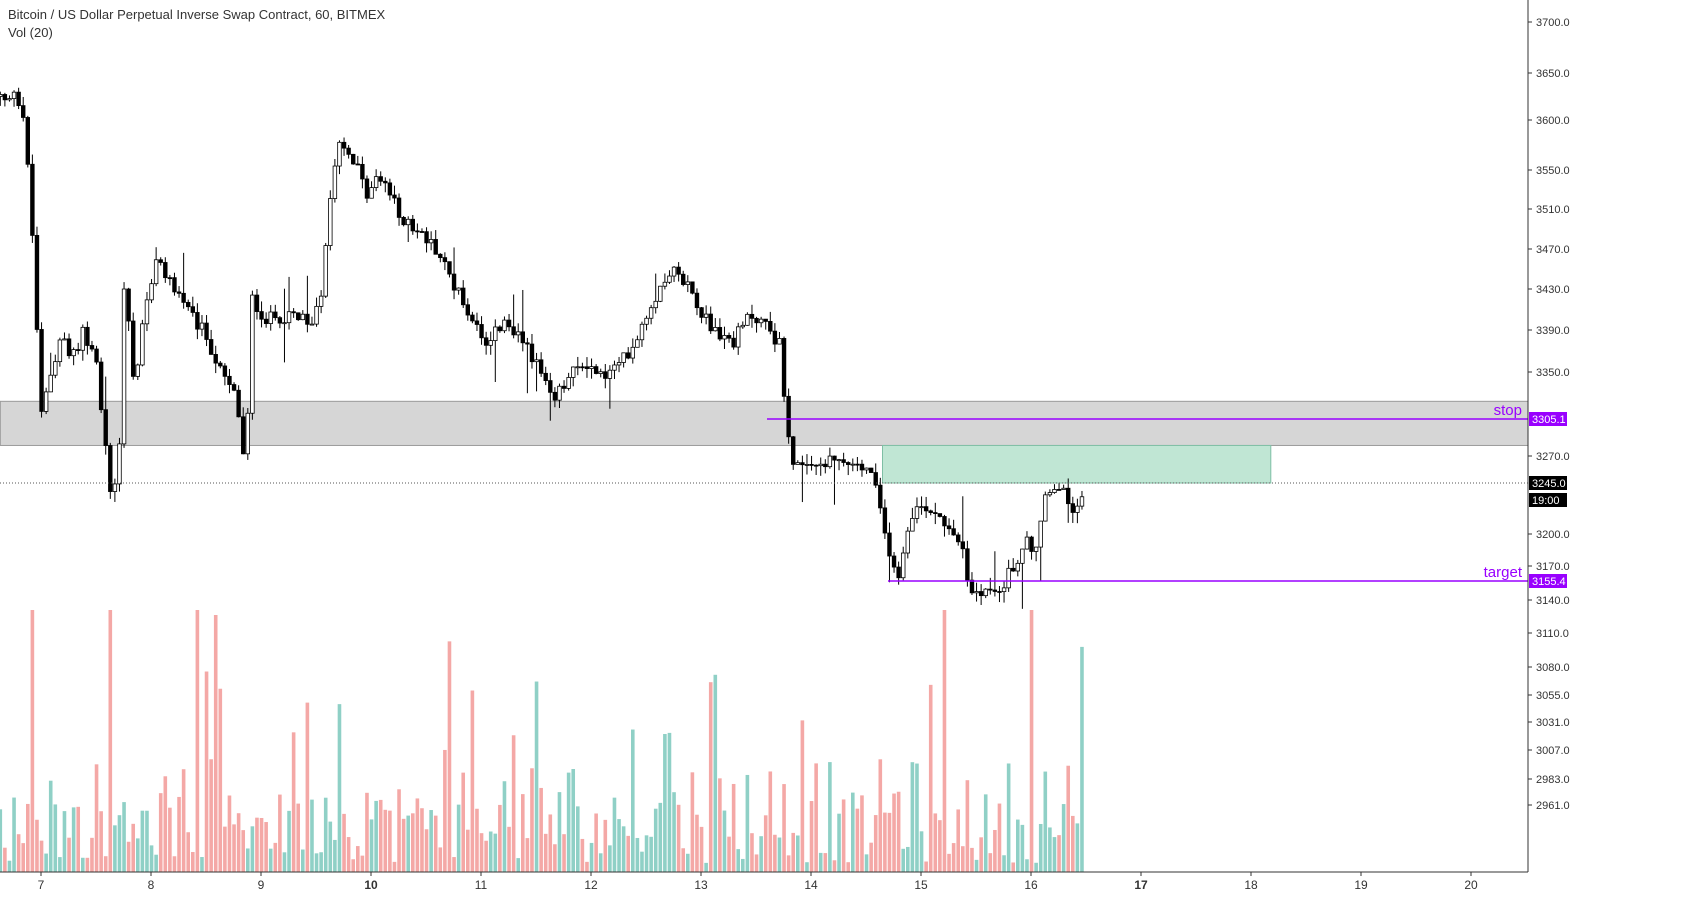  What do you see at coordinates (764, 423) in the screenshot?
I see `resistance-zone` at bounding box center [764, 423].